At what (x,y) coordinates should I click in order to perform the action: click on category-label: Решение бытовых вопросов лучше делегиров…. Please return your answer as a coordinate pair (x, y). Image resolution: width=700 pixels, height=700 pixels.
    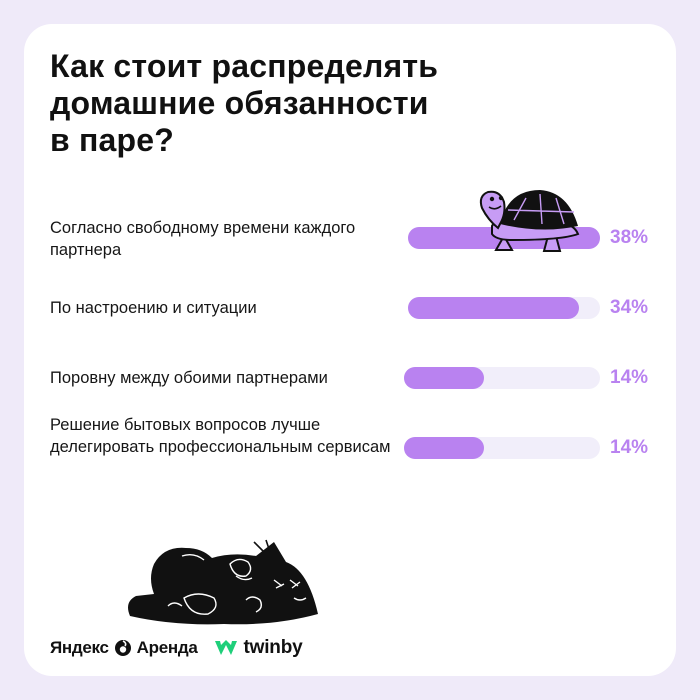
    Looking at the image, I should click on (220, 436).